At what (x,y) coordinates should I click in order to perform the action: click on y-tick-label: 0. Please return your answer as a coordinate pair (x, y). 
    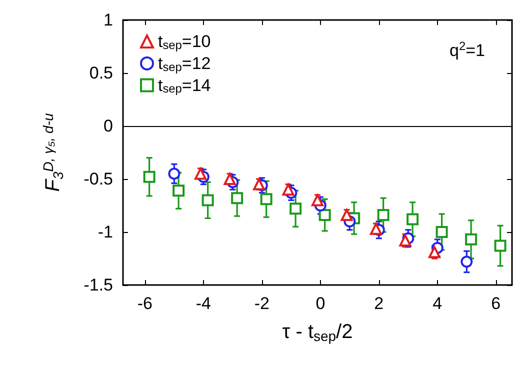
    Looking at the image, I should click on (108, 126).